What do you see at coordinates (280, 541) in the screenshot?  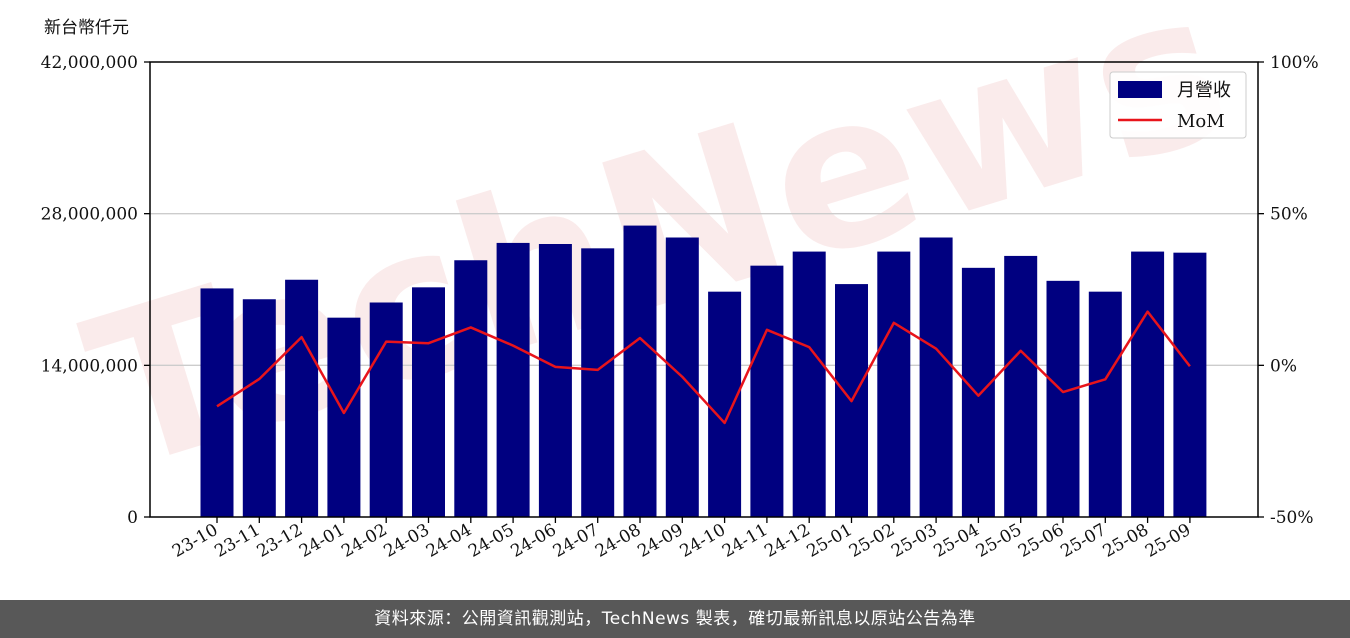 I see `x-tick-label: 23-12` at bounding box center [280, 541].